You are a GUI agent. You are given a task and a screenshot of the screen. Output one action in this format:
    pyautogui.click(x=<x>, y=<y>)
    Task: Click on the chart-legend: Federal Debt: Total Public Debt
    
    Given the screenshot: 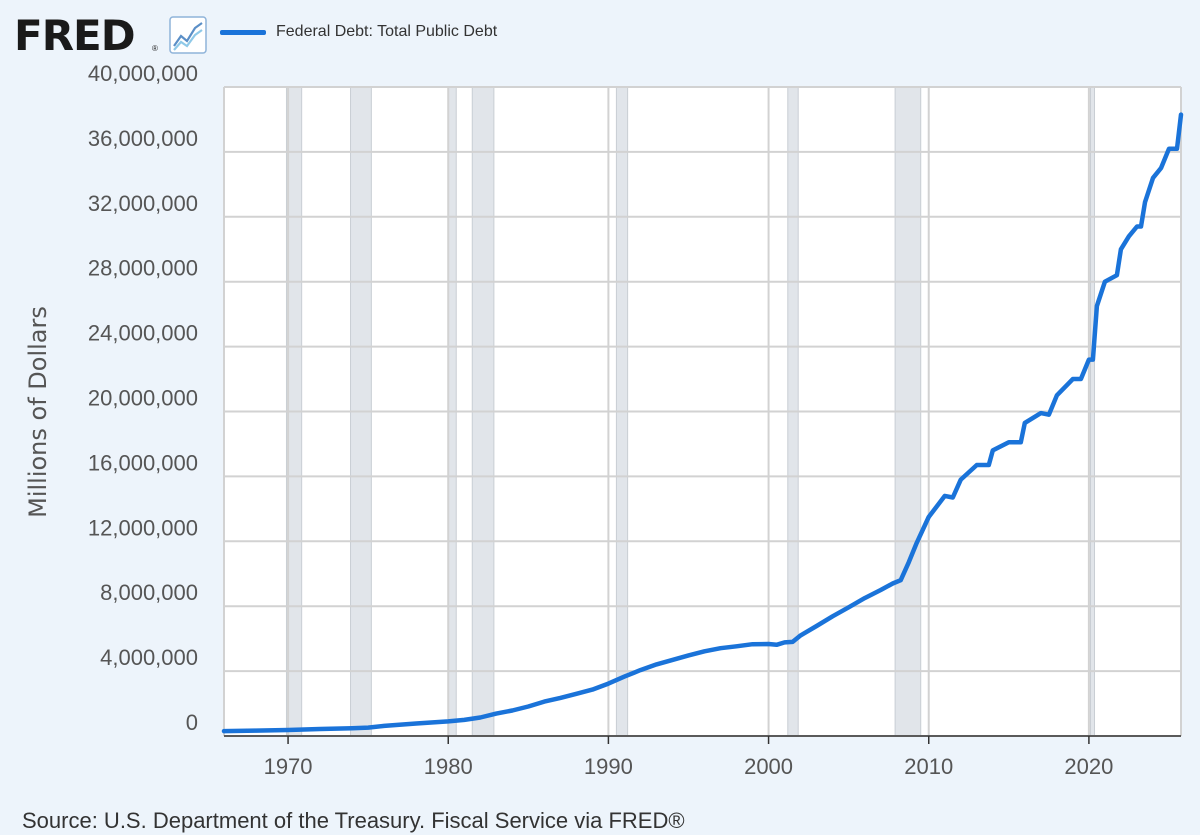 What is the action you would take?
    pyautogui.click(x=358, y=32)
    